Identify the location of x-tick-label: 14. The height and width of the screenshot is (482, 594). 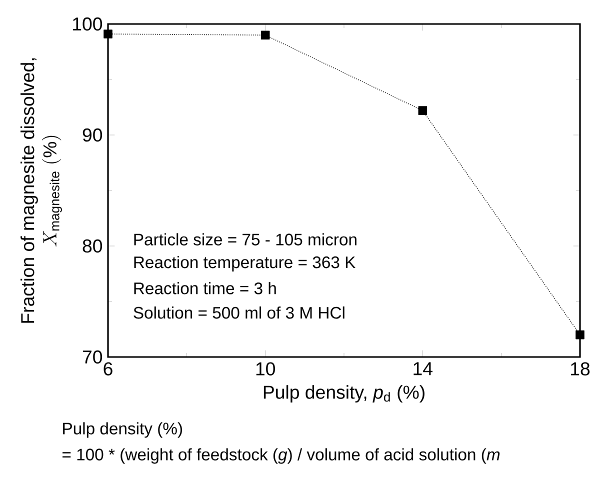
(423, 369).